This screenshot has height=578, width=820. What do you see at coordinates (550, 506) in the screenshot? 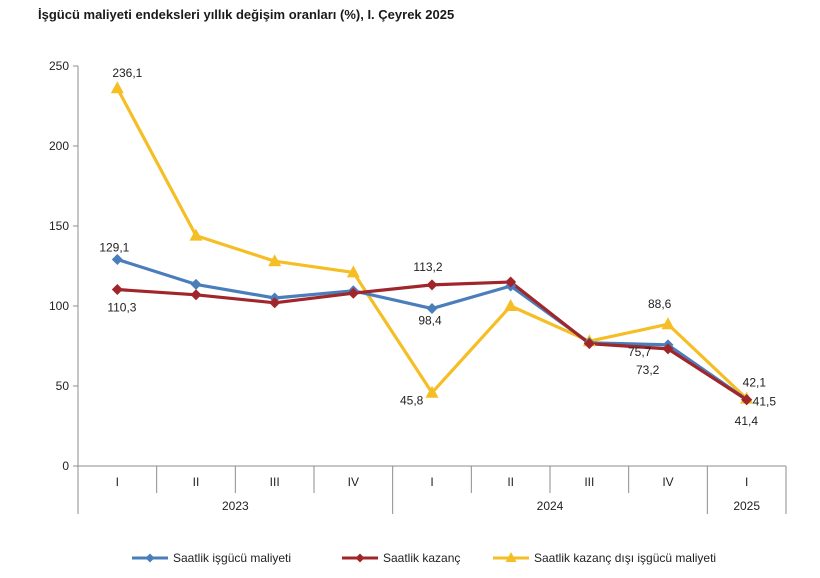
I see `x-group-label: 2024` at bounding box center [550, 506].